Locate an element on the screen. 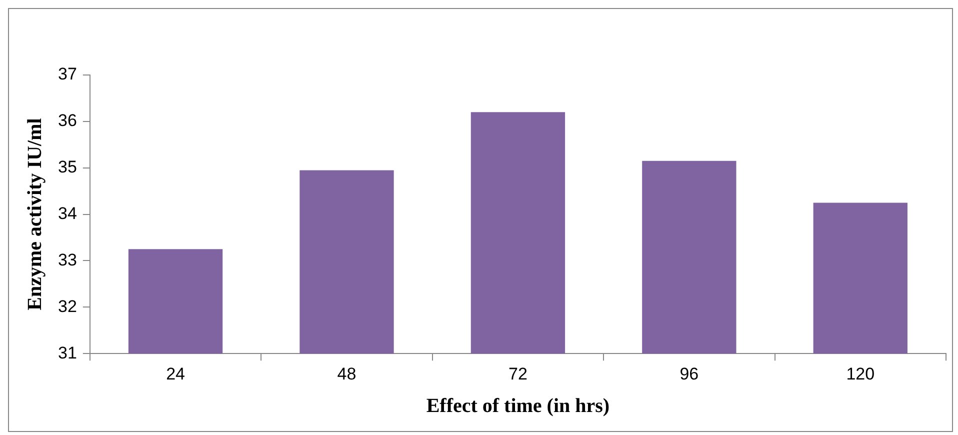  y-tick-label: 36 is located at coordinates (67, 120).